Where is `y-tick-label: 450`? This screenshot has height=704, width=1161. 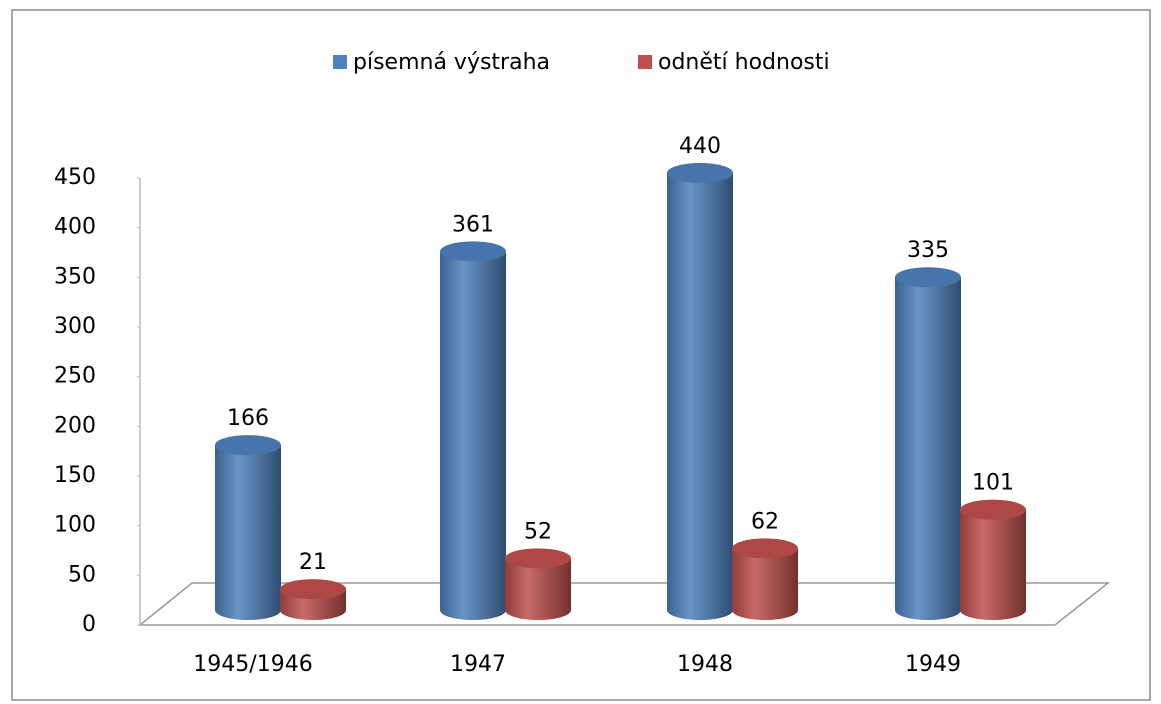 y-tick-label: 450 is located at coordinates (75, 177).